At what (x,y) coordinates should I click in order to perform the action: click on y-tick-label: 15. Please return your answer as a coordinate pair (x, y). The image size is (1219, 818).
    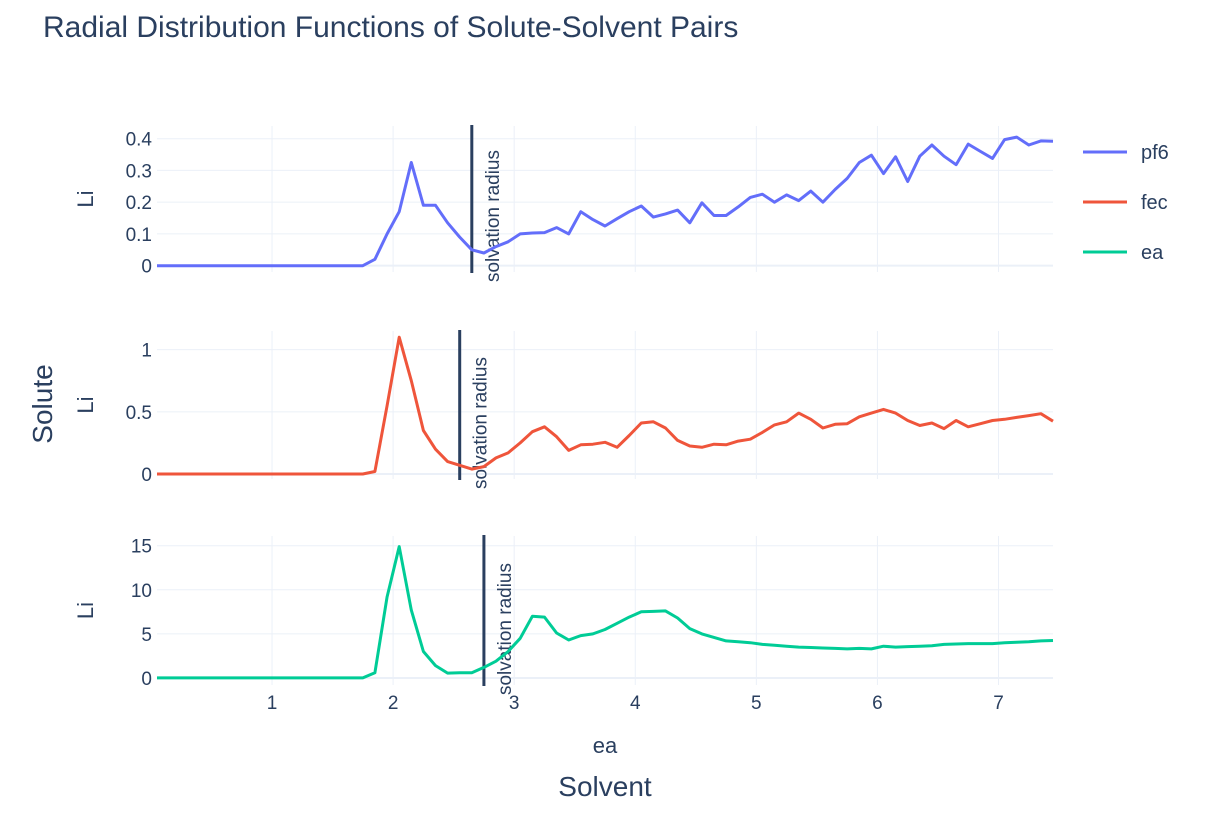
    Looking at the image, I should click on (141, 547).